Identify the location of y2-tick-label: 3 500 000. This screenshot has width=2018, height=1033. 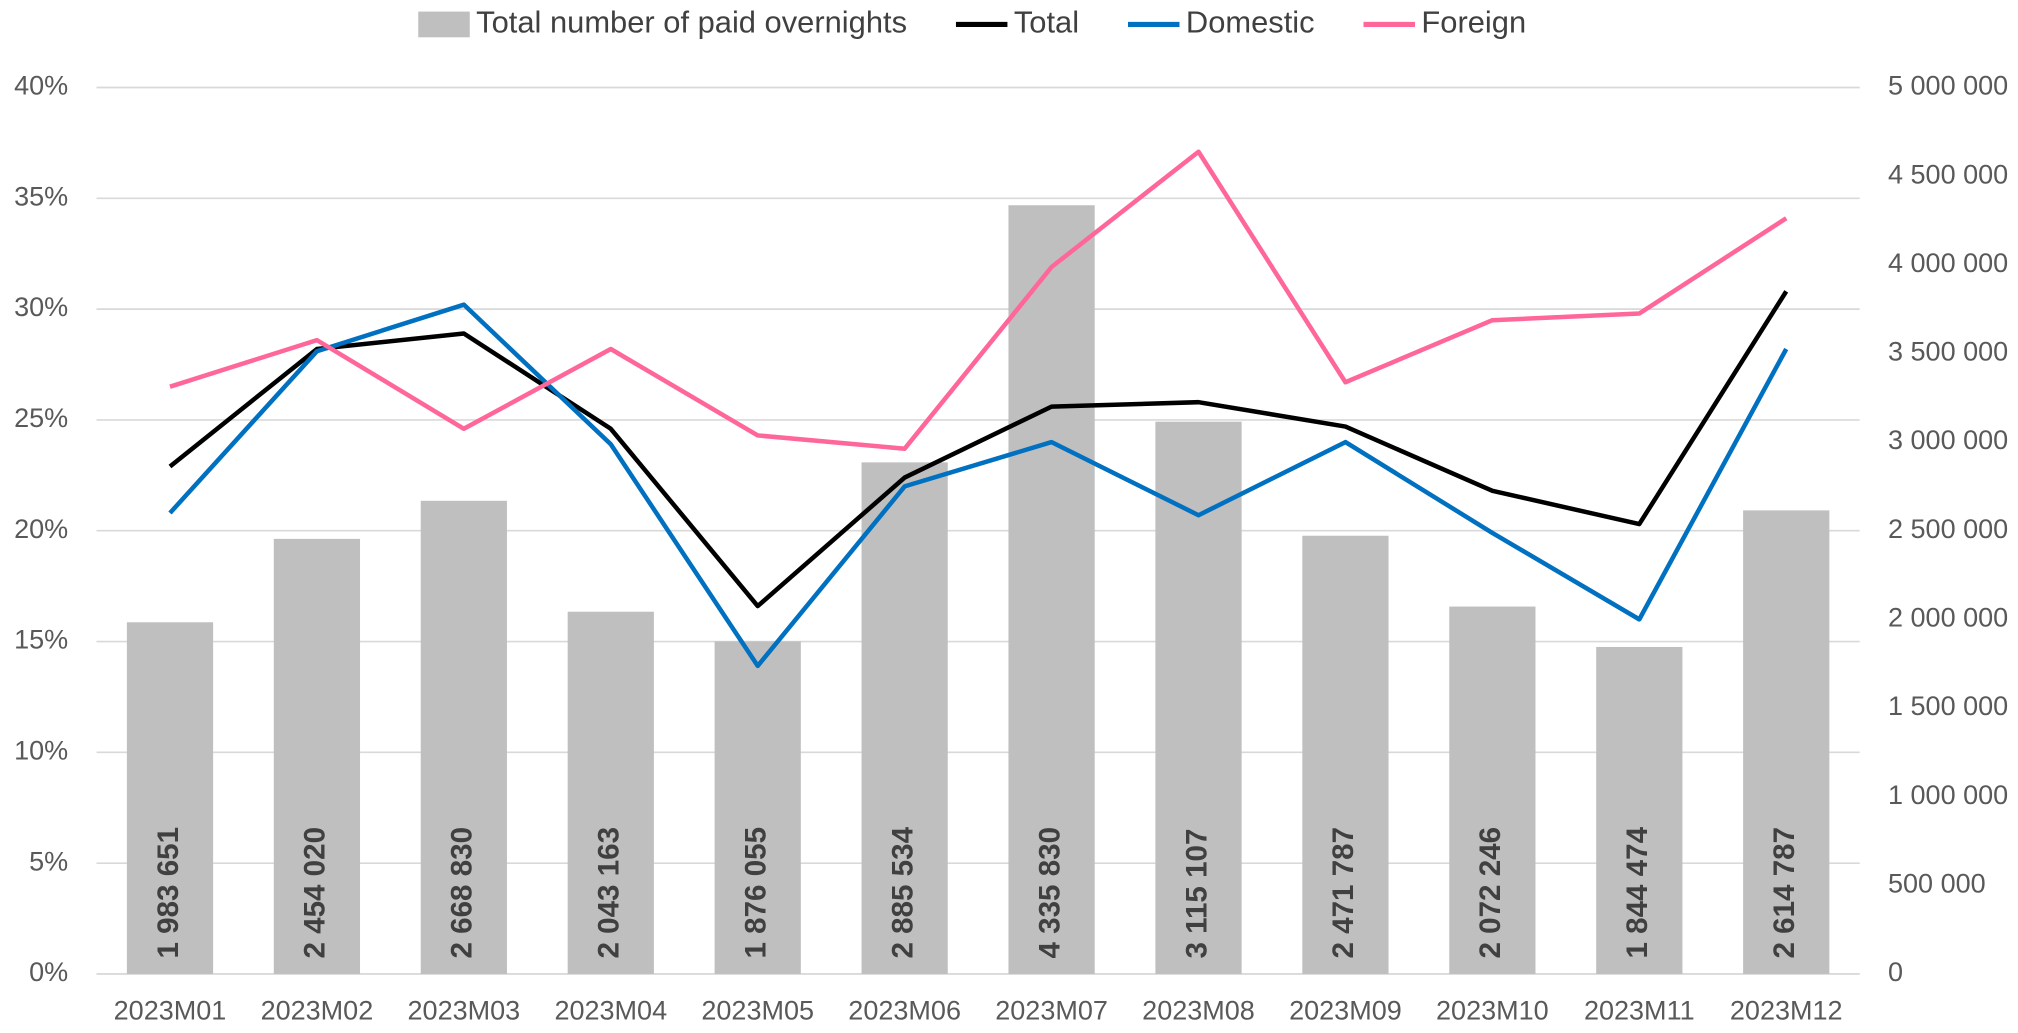
(1948, 352).